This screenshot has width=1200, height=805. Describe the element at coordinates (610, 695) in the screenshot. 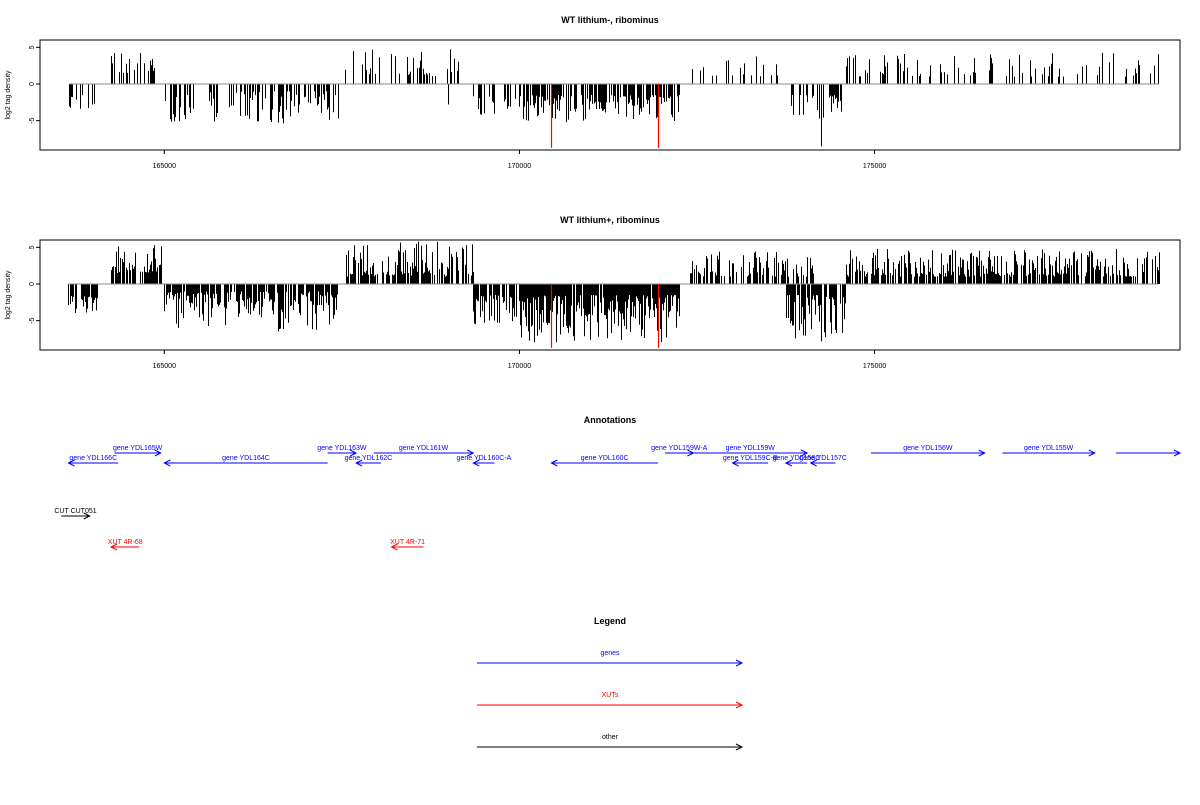

I see `legend-label: XUTs` at that location.